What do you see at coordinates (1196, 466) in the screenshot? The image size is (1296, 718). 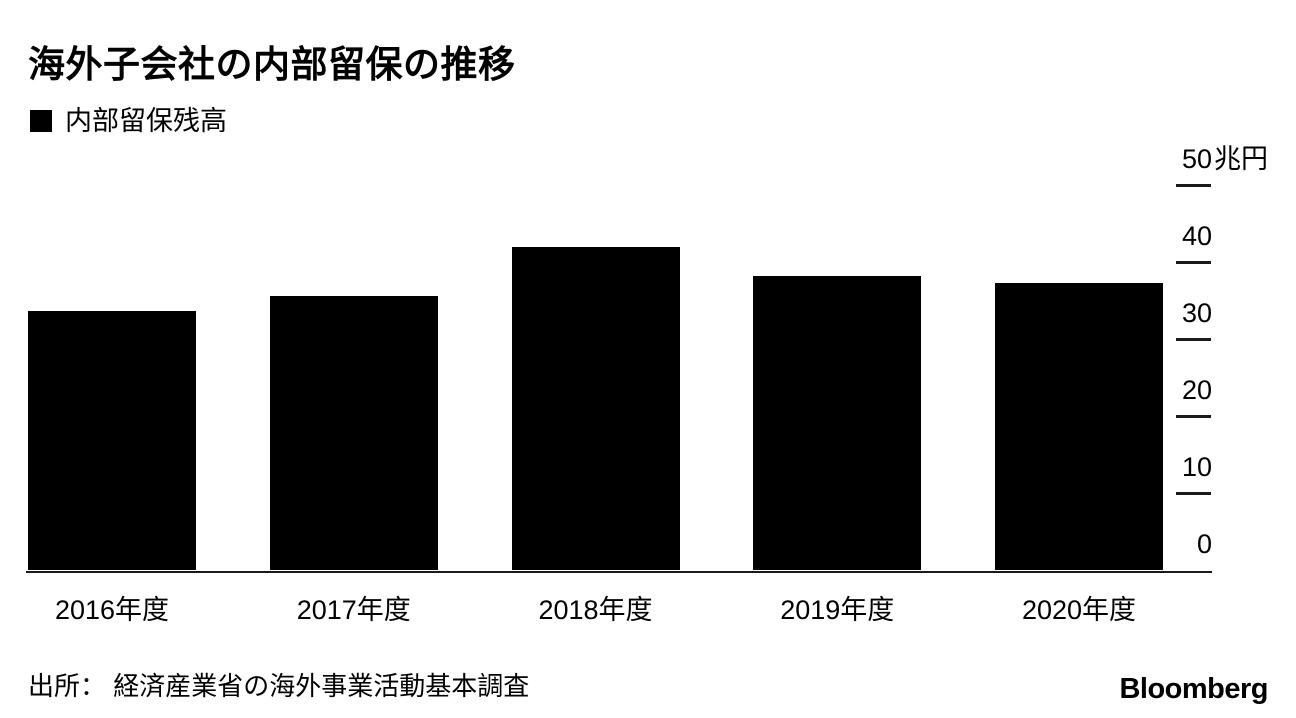 I see `y-axis-label-number: 10` at bounding box center [1196, 466].